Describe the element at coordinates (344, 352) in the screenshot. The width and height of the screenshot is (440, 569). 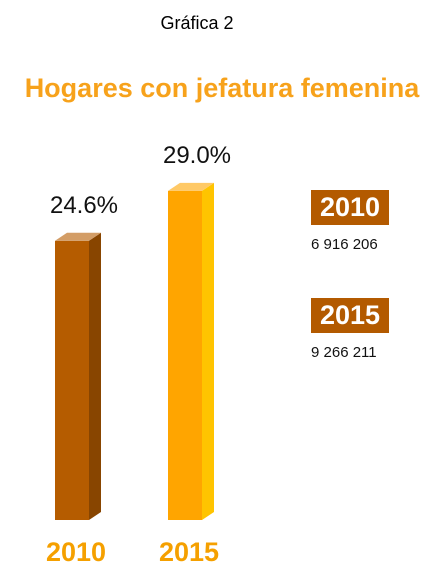
I see `legend-total: 9 266 211` at that location.